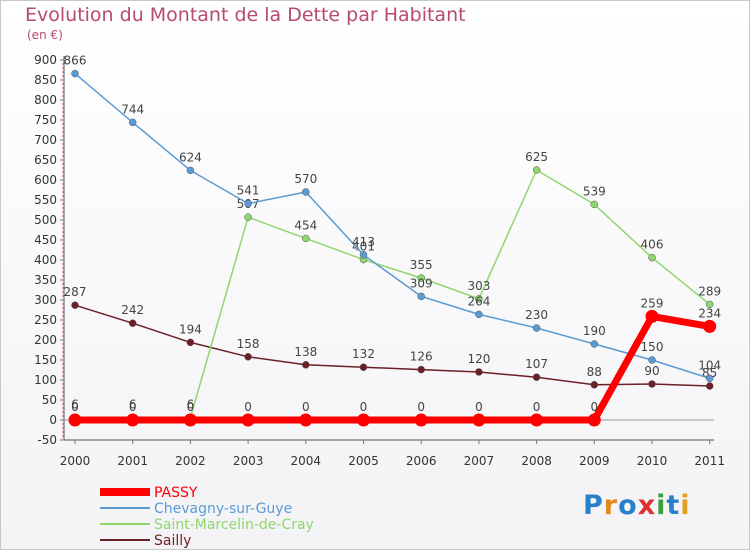  Describe the element at coordinates (132, 461) in the screenshot. I see `x-tick-label: 2001` at that location.